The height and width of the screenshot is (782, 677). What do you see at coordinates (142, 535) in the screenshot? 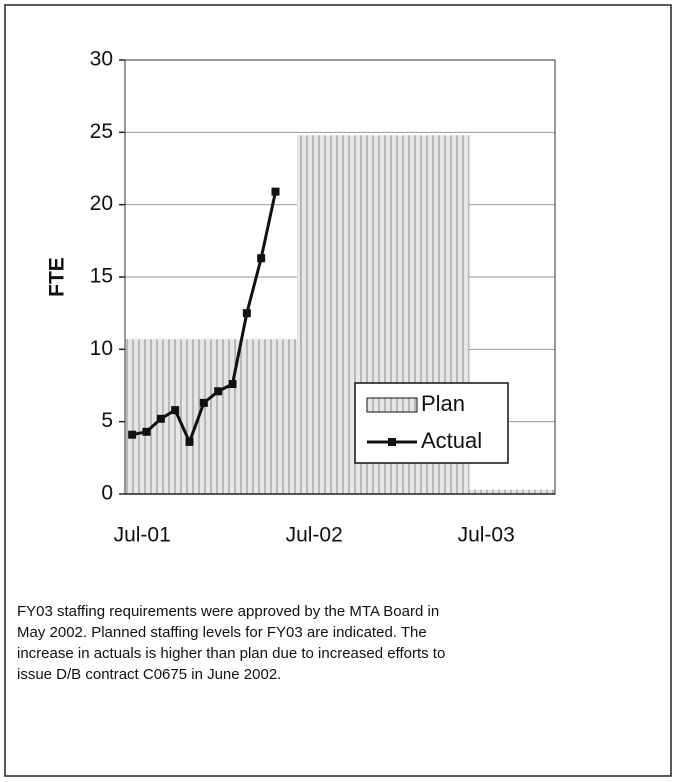
I see `x-tick-label: Jul-01` at bounding box center [142, 535].